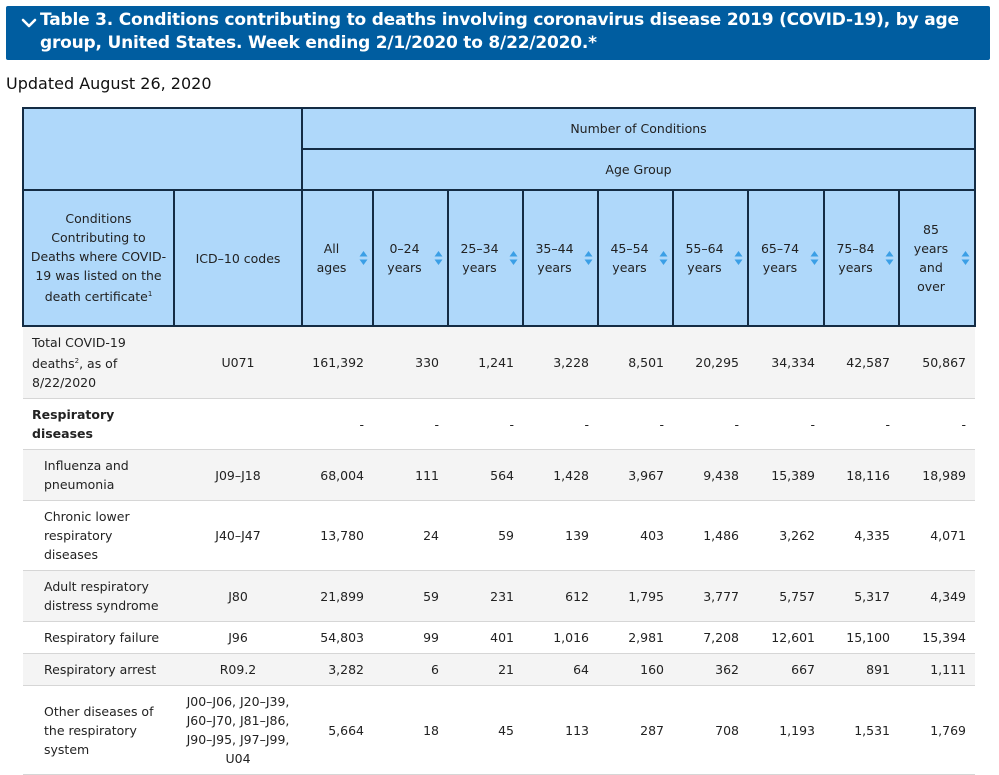 This screenshot has height=775, width=999. I want to click on age-column-header: 25–34 years, so click(485, 258).